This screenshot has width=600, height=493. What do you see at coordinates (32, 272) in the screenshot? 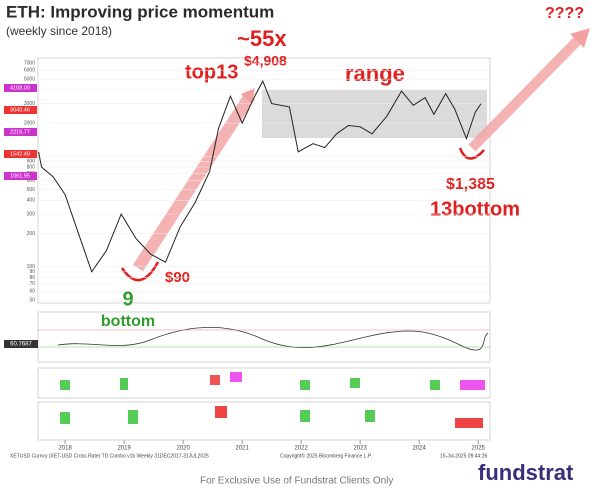
I see `y-tick-label: 90` at bounding box center [32, 272].